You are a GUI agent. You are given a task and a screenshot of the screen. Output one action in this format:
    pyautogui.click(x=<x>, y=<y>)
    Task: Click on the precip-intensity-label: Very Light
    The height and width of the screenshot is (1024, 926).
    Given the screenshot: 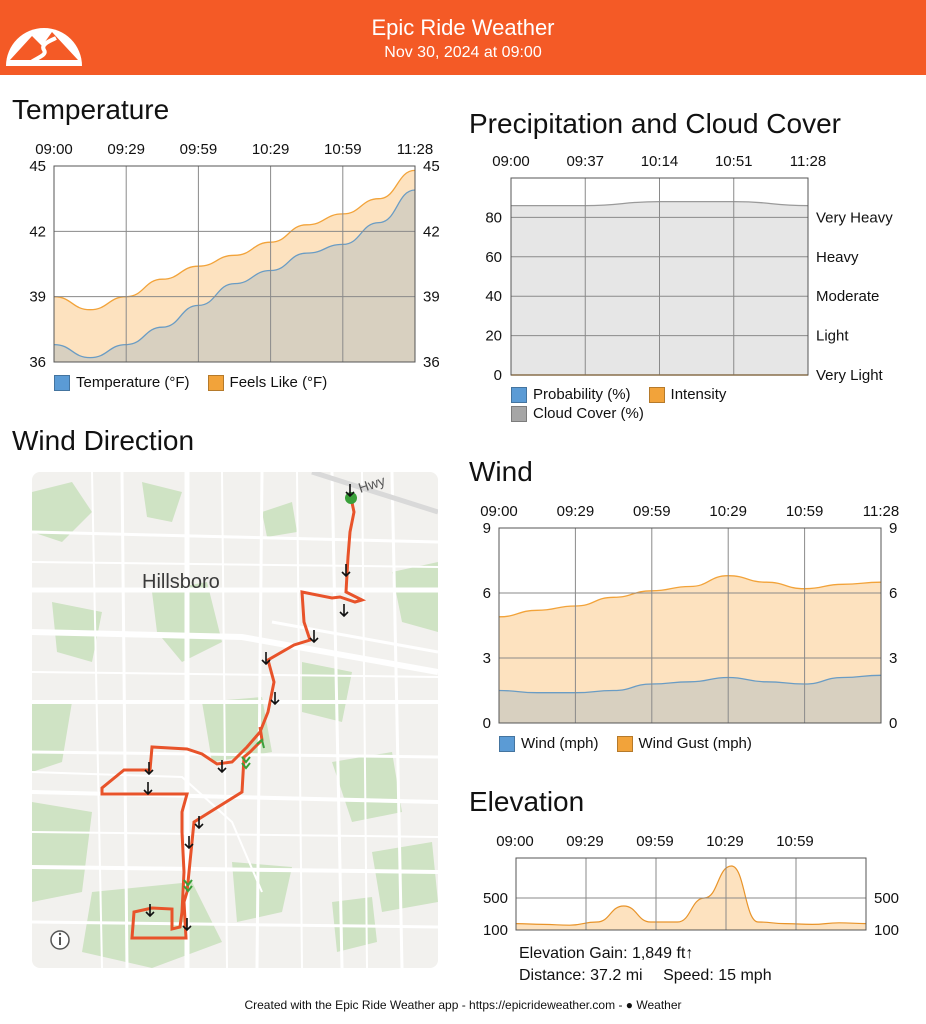 What is the action you would take?
    pyautogui.click(x=850, y=375)
    